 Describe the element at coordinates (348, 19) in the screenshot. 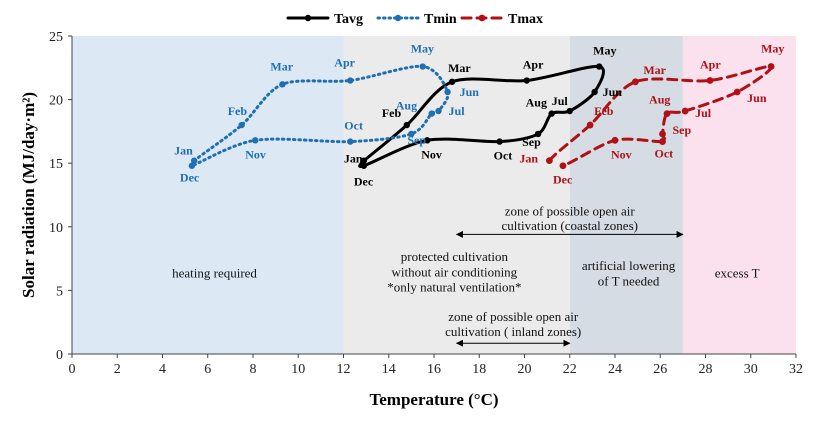

I see `legend-label-tavg: Tavg` at that location.